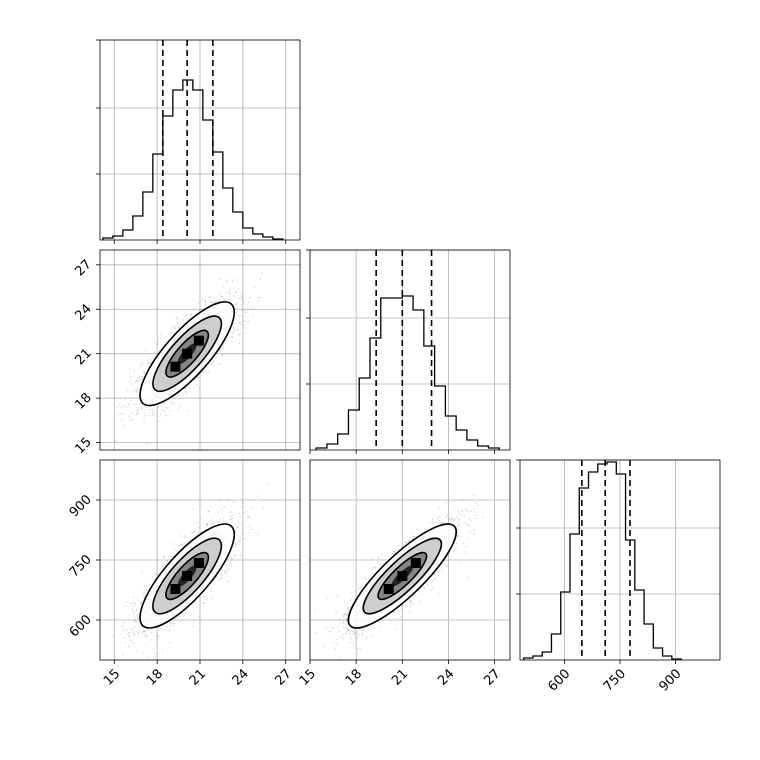  Describe the element at coordinates (84, 401) in the screenshot. I see `scatter-x0-x1-ytick-label-1: 18` at that location.